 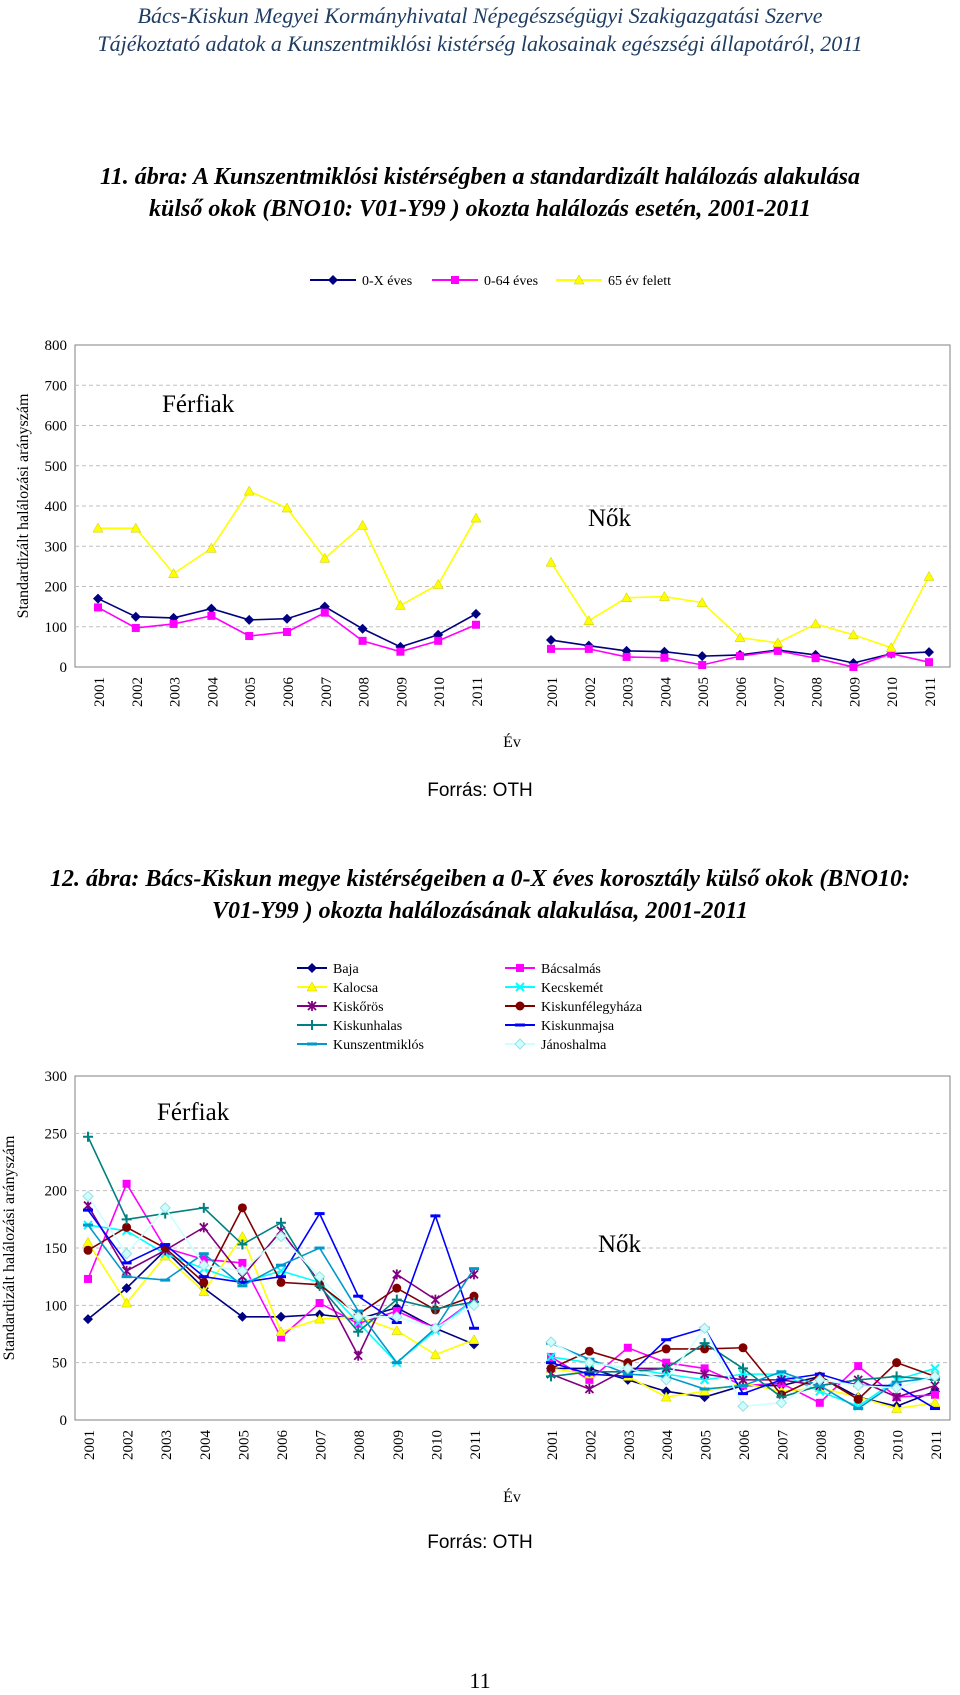 What do you see at coordinates (312, 1025) in the screenshot?
I see `legend-marker-kiskunhalas` at bounding box center [312, 1025].